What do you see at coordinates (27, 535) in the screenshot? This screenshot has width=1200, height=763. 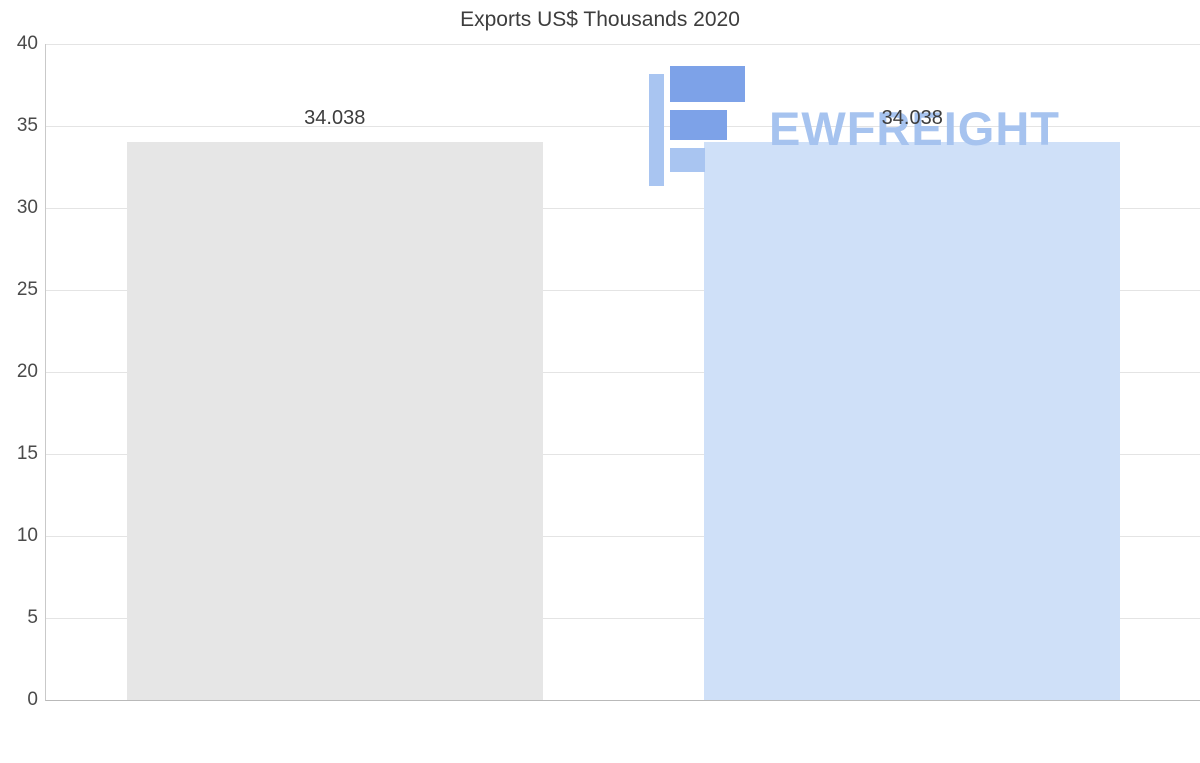 I see `y-tick-label: 10` at bounding box center [27, 535].